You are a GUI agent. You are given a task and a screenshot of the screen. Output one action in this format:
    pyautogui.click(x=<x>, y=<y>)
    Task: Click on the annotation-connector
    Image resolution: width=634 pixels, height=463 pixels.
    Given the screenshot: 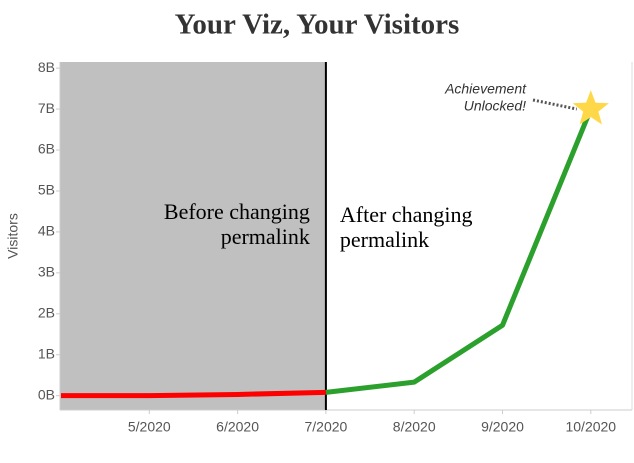 What is the action you would take?
    pyautogui.click(x=555, y=104)
    